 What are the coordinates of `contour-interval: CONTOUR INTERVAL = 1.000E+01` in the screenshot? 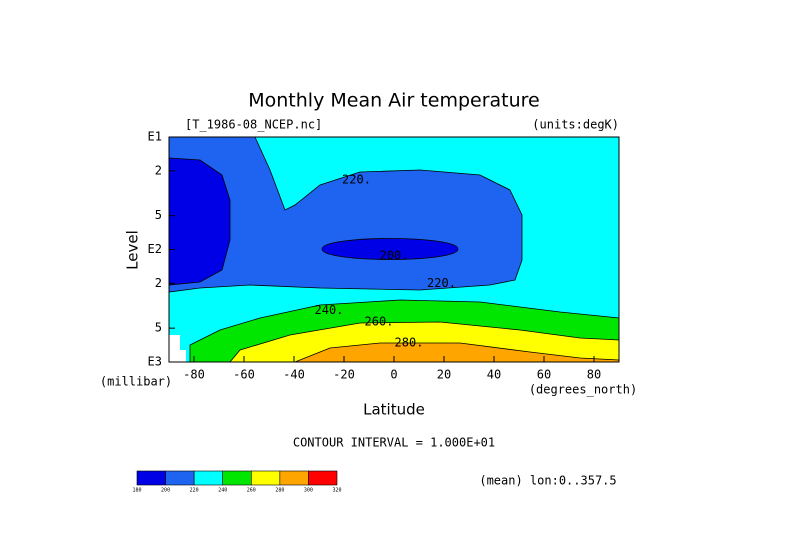 It's located at (394, 443).